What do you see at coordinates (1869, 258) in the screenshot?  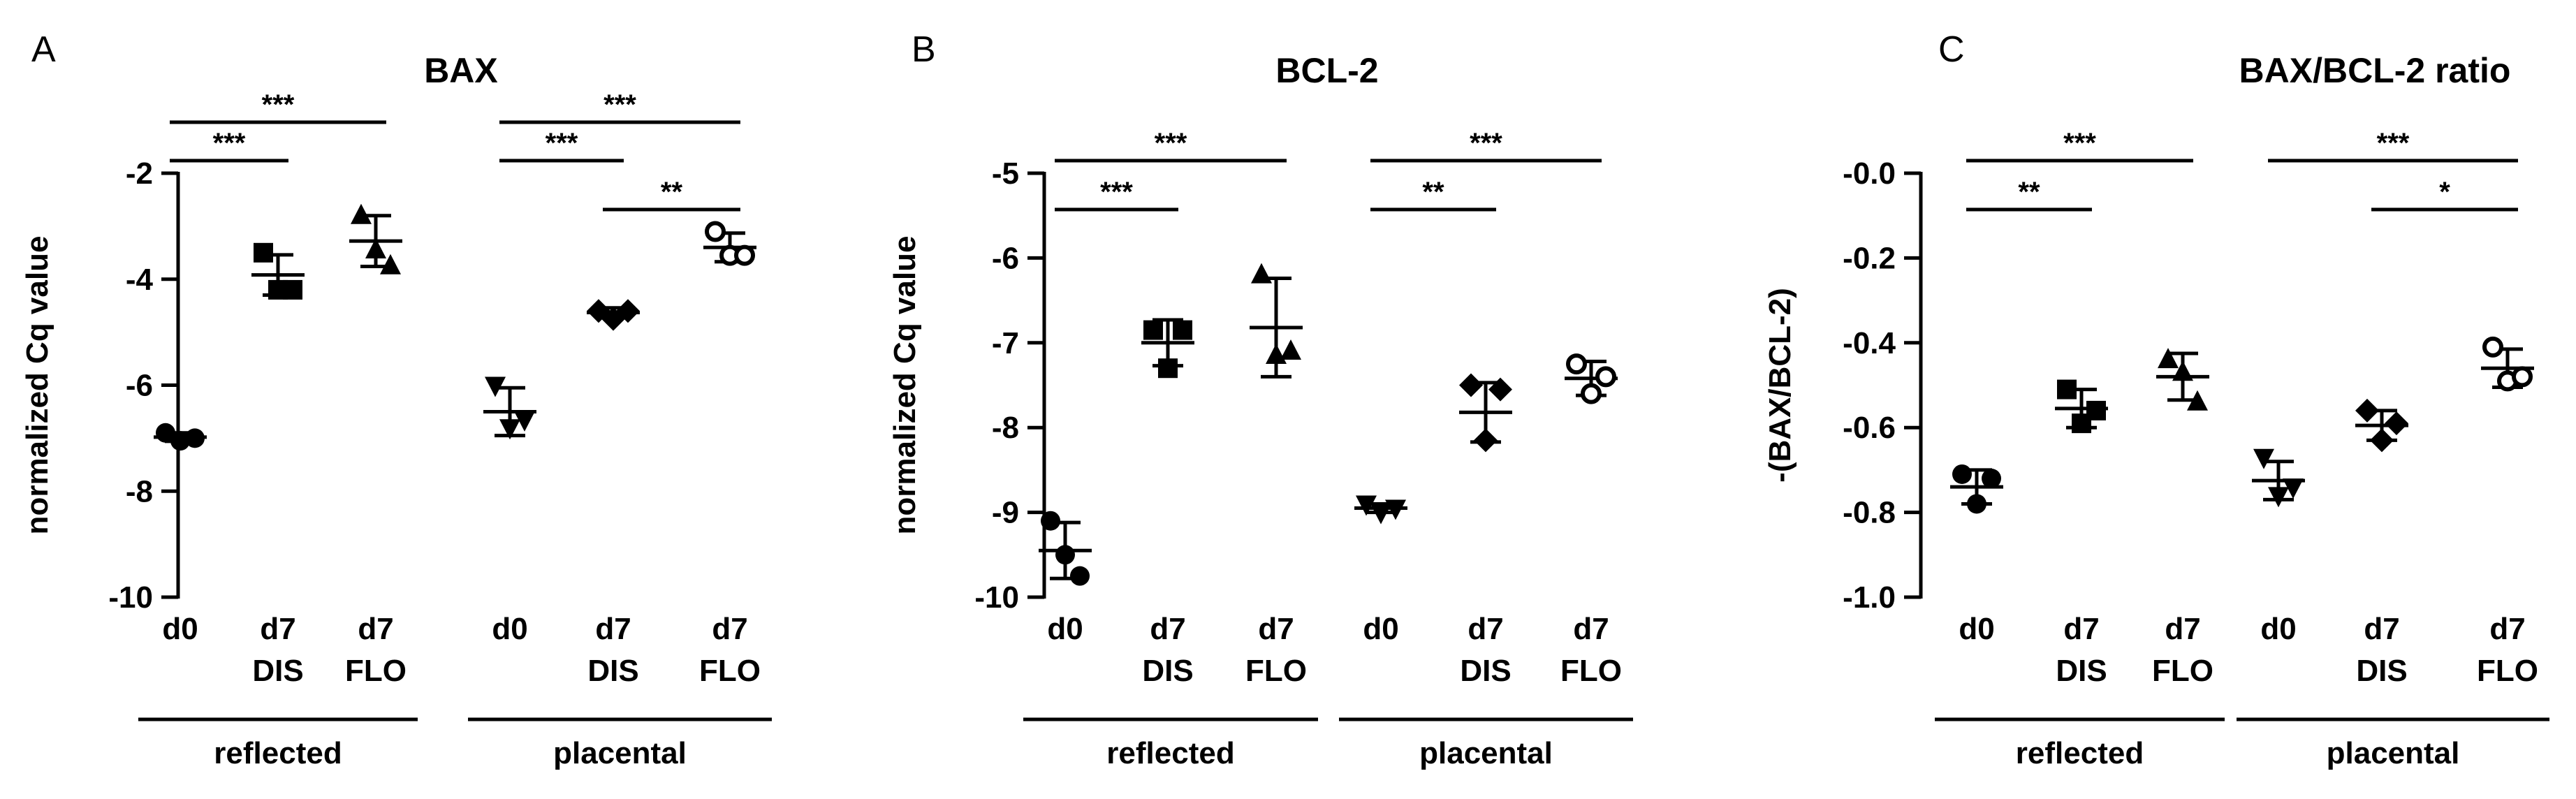 I see `y-tick-label: -0.2` at bounding box center [1869, 258].